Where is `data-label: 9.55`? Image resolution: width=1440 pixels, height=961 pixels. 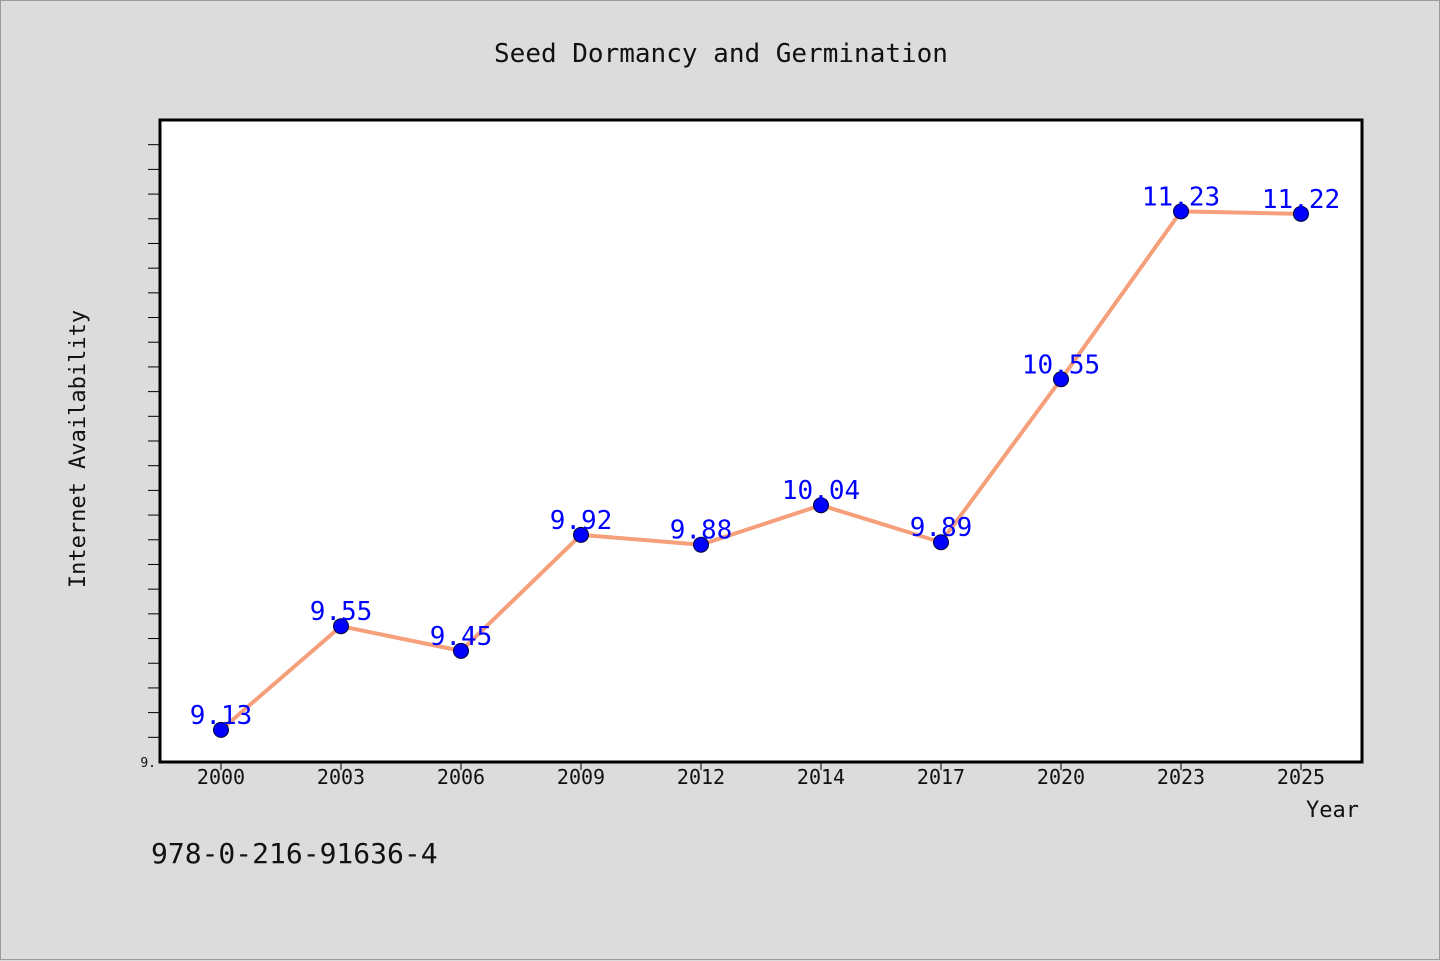
data-label: 9.55 is located at coordinates (341, 612).